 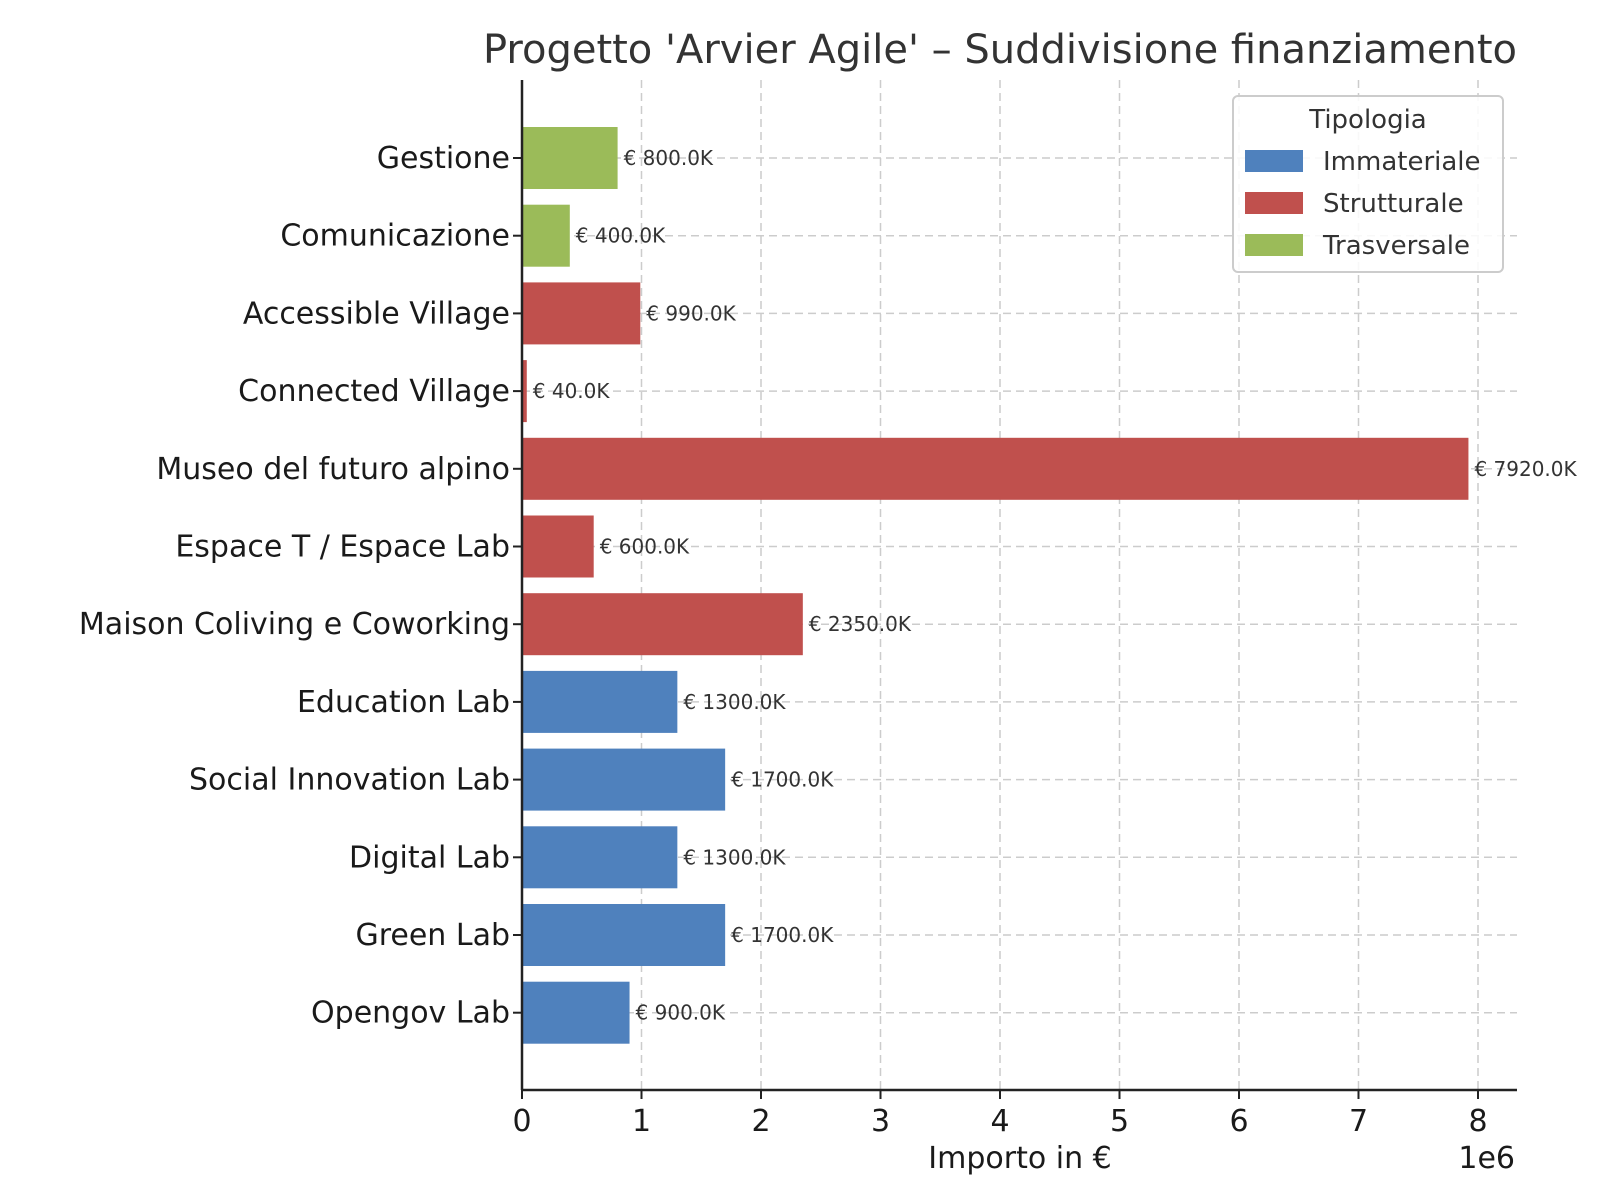 I want to click on category-label: Accessible Village, so click(x=376, y=313).